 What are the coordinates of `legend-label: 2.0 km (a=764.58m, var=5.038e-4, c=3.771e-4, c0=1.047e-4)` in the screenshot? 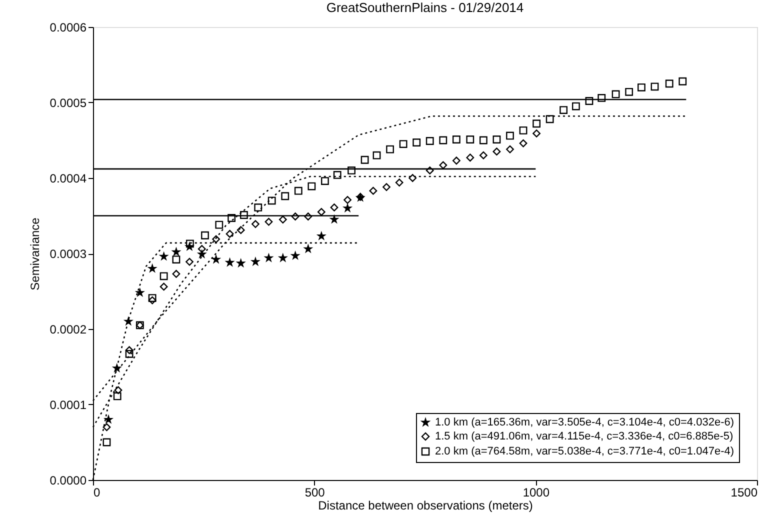 It's located at (584, 452).